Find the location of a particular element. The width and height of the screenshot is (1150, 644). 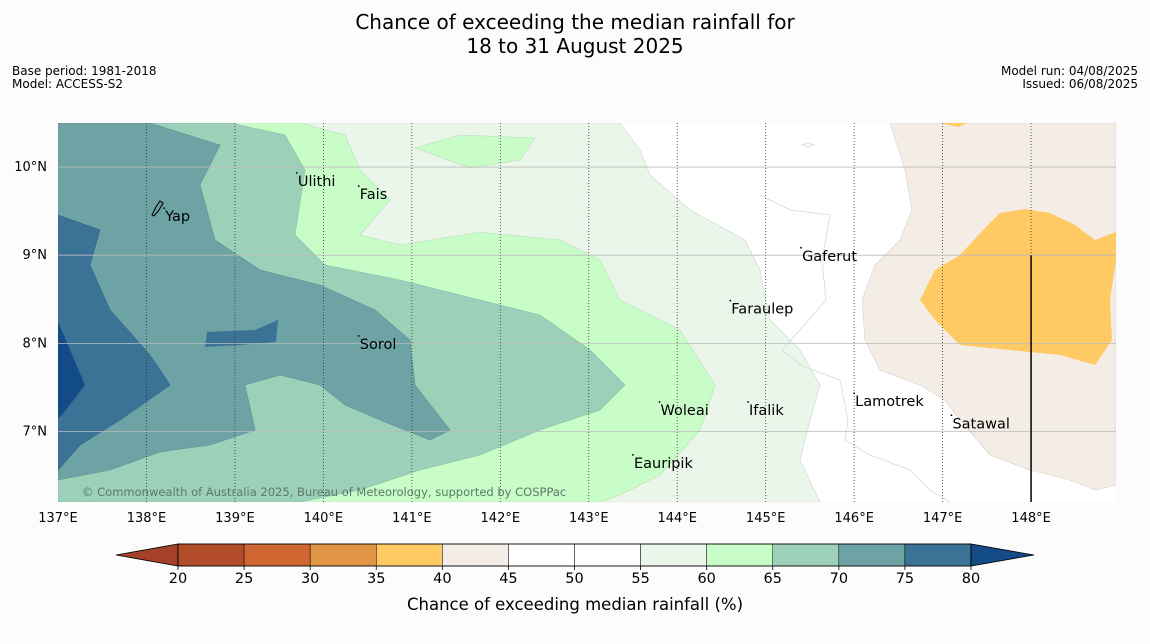

place-label: Fais is located at coordinates (373, 195).